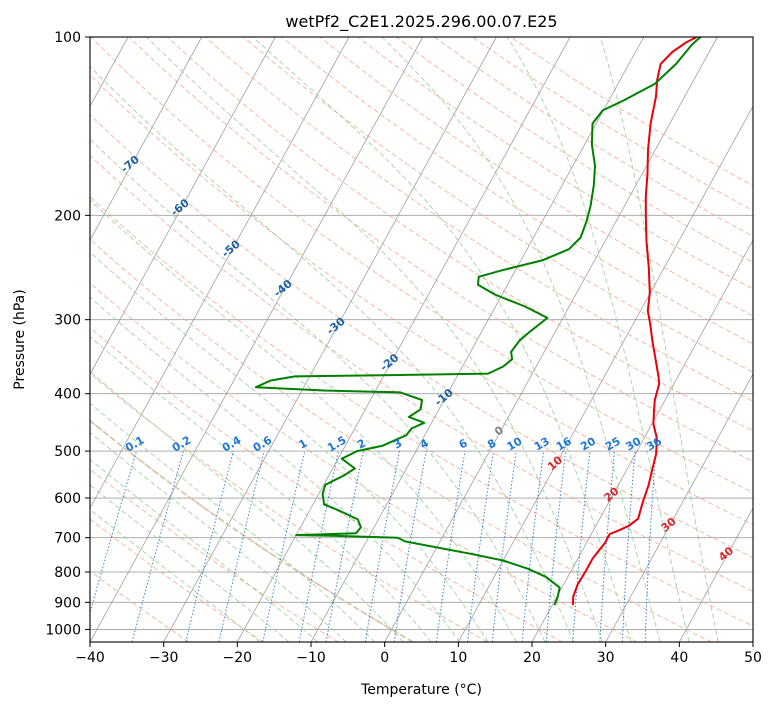 This screenshot has width=775, height=708. Describe the element at coordinates (63, 630) in the screenshot. I see `y-tick-label: 1000` at that location.